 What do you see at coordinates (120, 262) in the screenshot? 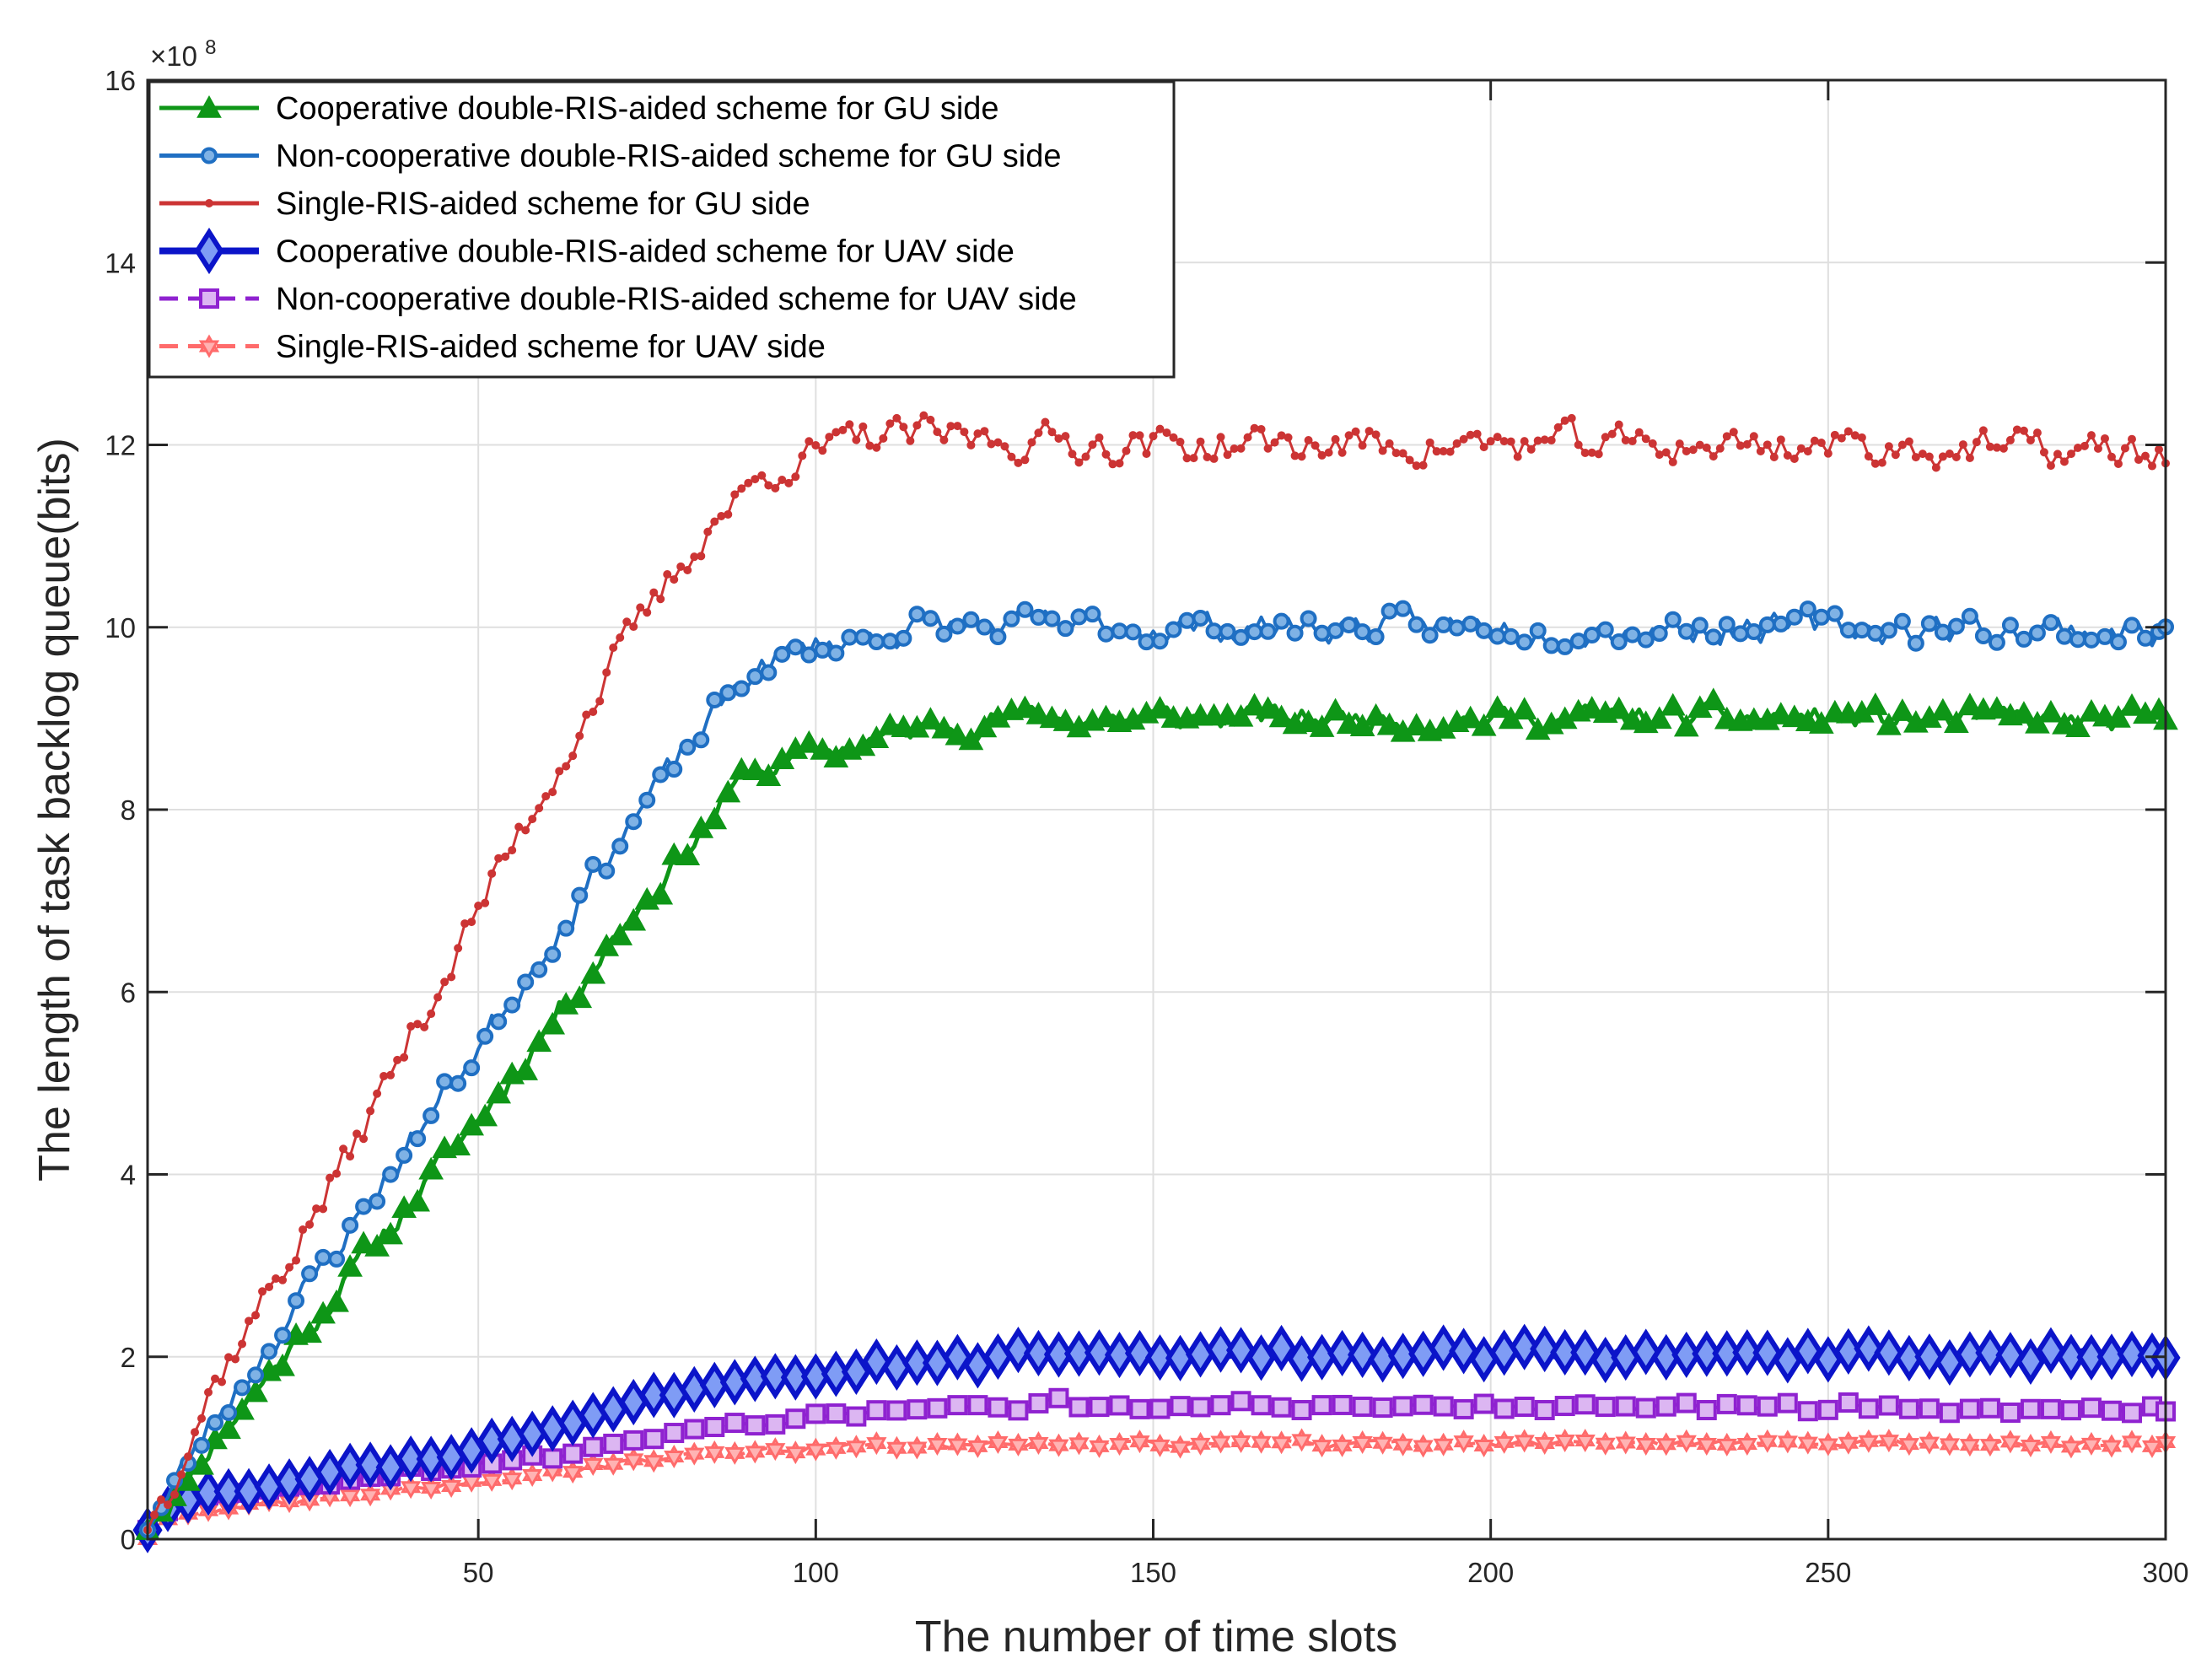
I see `y-tick-label: 14` at bounding box center [120, 262].